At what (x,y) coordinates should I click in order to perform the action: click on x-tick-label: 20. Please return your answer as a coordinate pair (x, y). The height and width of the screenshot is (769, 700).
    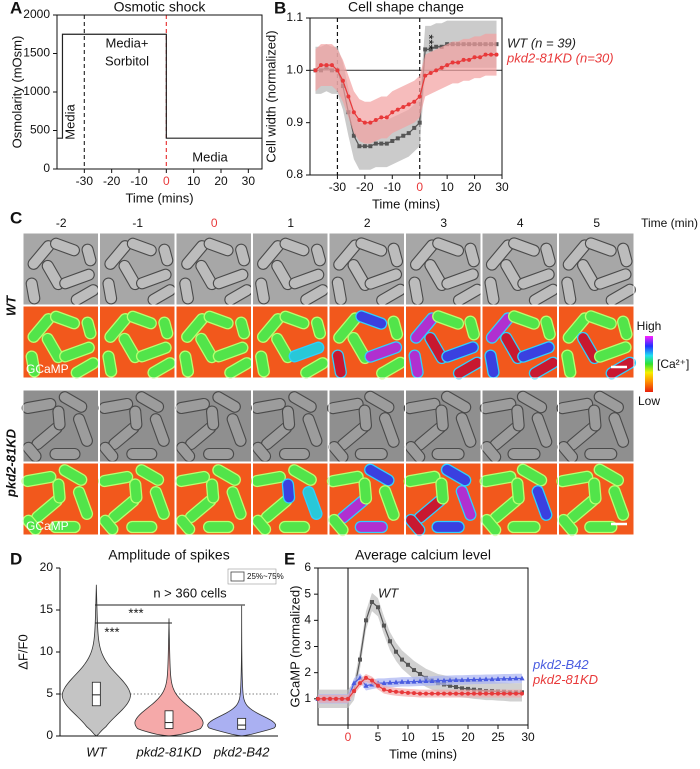
    Looking at the image, I should click on (221, 181).